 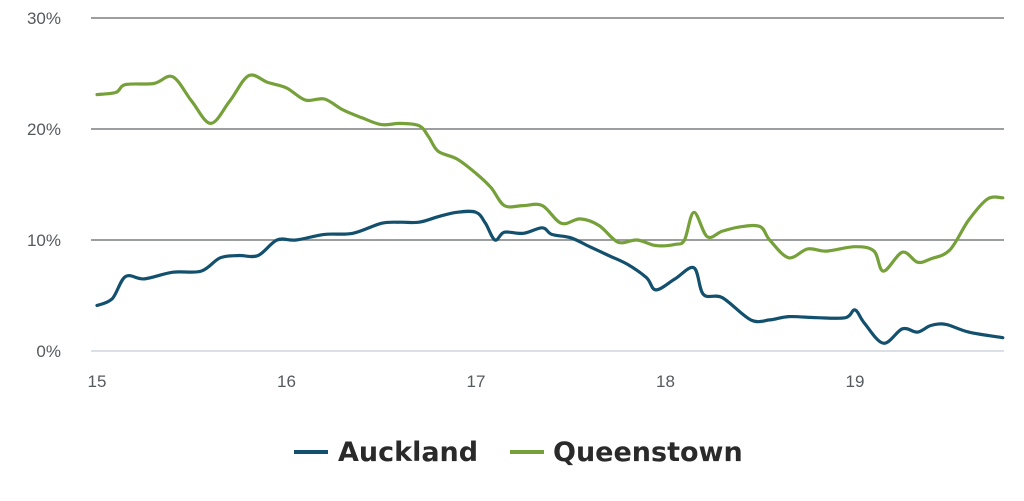 I want to click on x-tick-label: 17, so click(x=476, y=381).